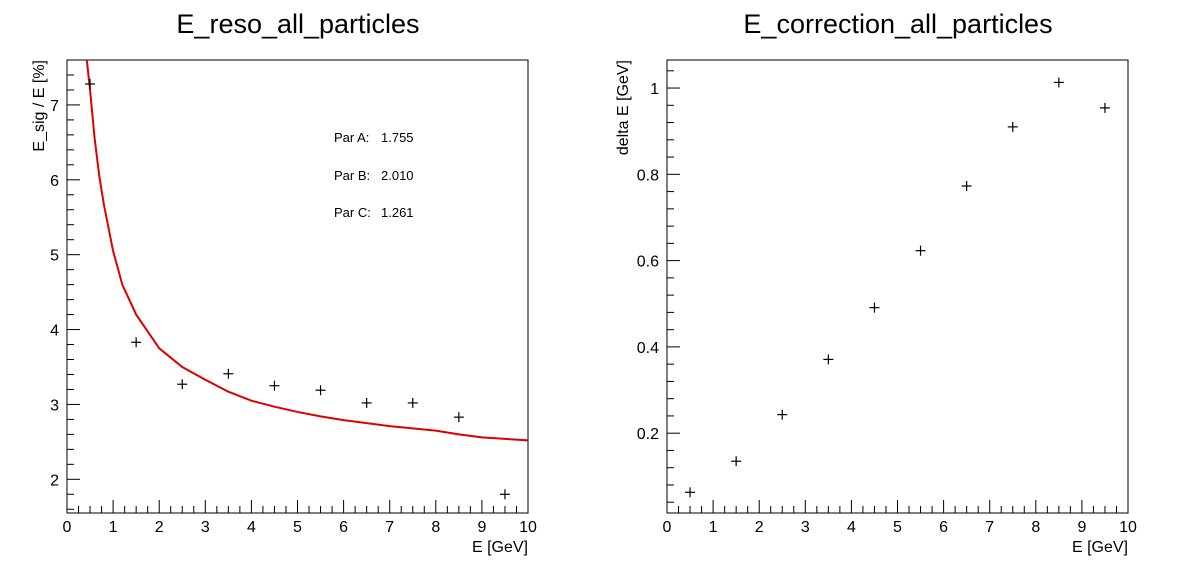 The image size is (1198, 581). What do you see at coordinates (397, 175) in the screenshot?
I see `fit-param-value: 2.010` at bounding box center [397, 175].